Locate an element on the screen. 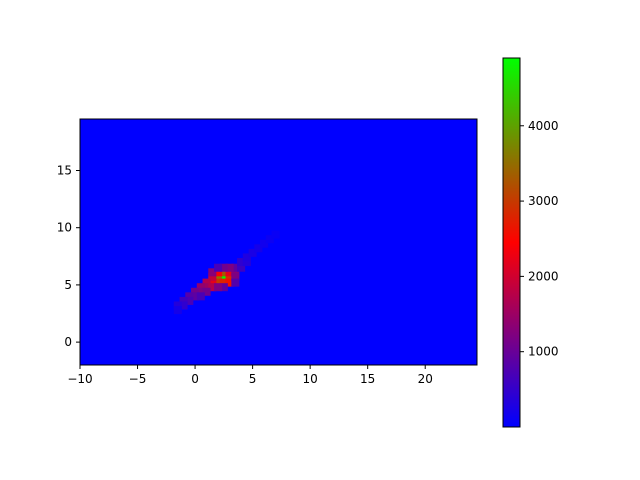  x-tick-label: 0 is located at coordinates (195, 379).